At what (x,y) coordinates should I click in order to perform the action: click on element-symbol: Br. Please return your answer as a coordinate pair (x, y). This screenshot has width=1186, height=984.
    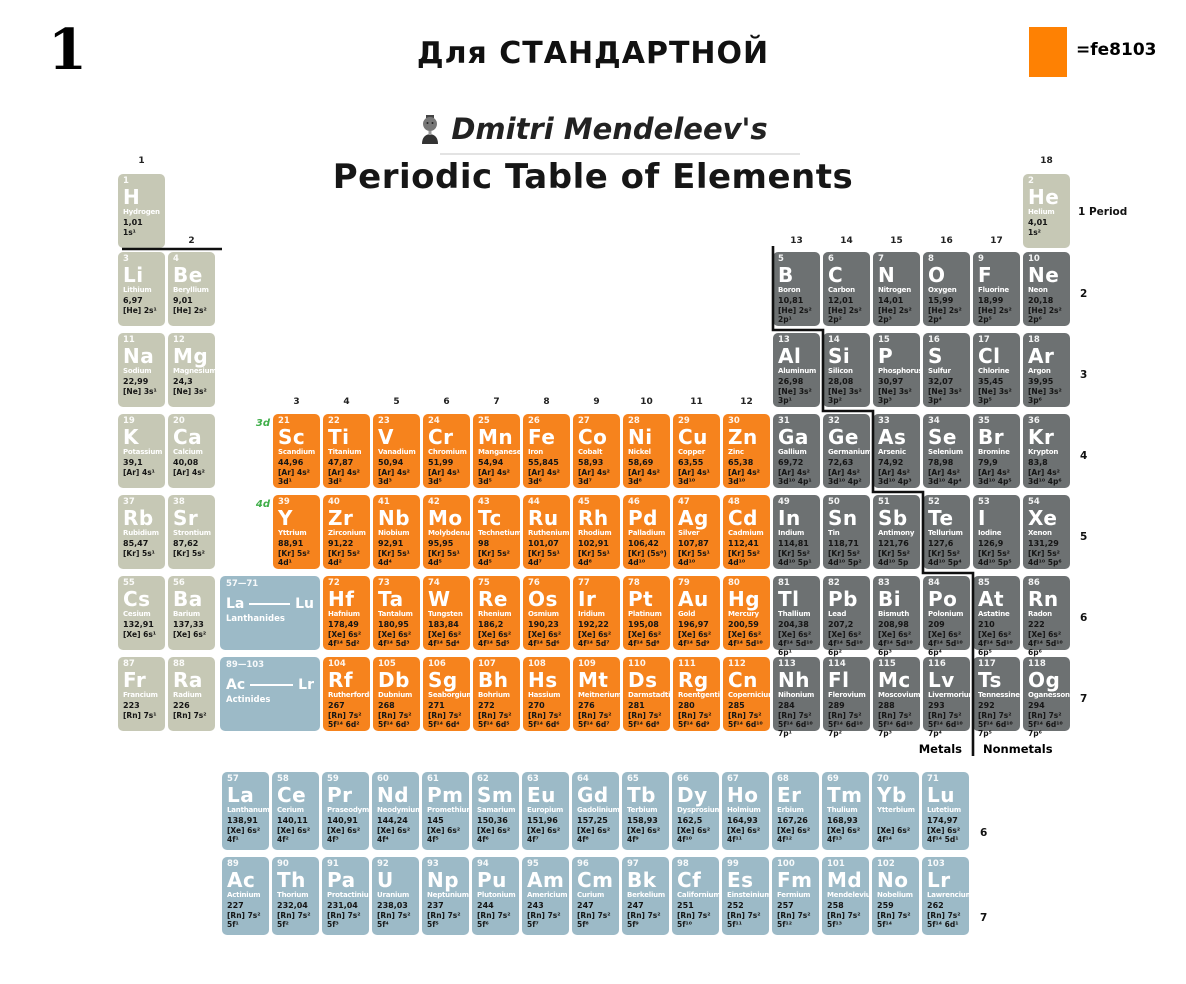
    Looking at the image, I should click on (991, 436).